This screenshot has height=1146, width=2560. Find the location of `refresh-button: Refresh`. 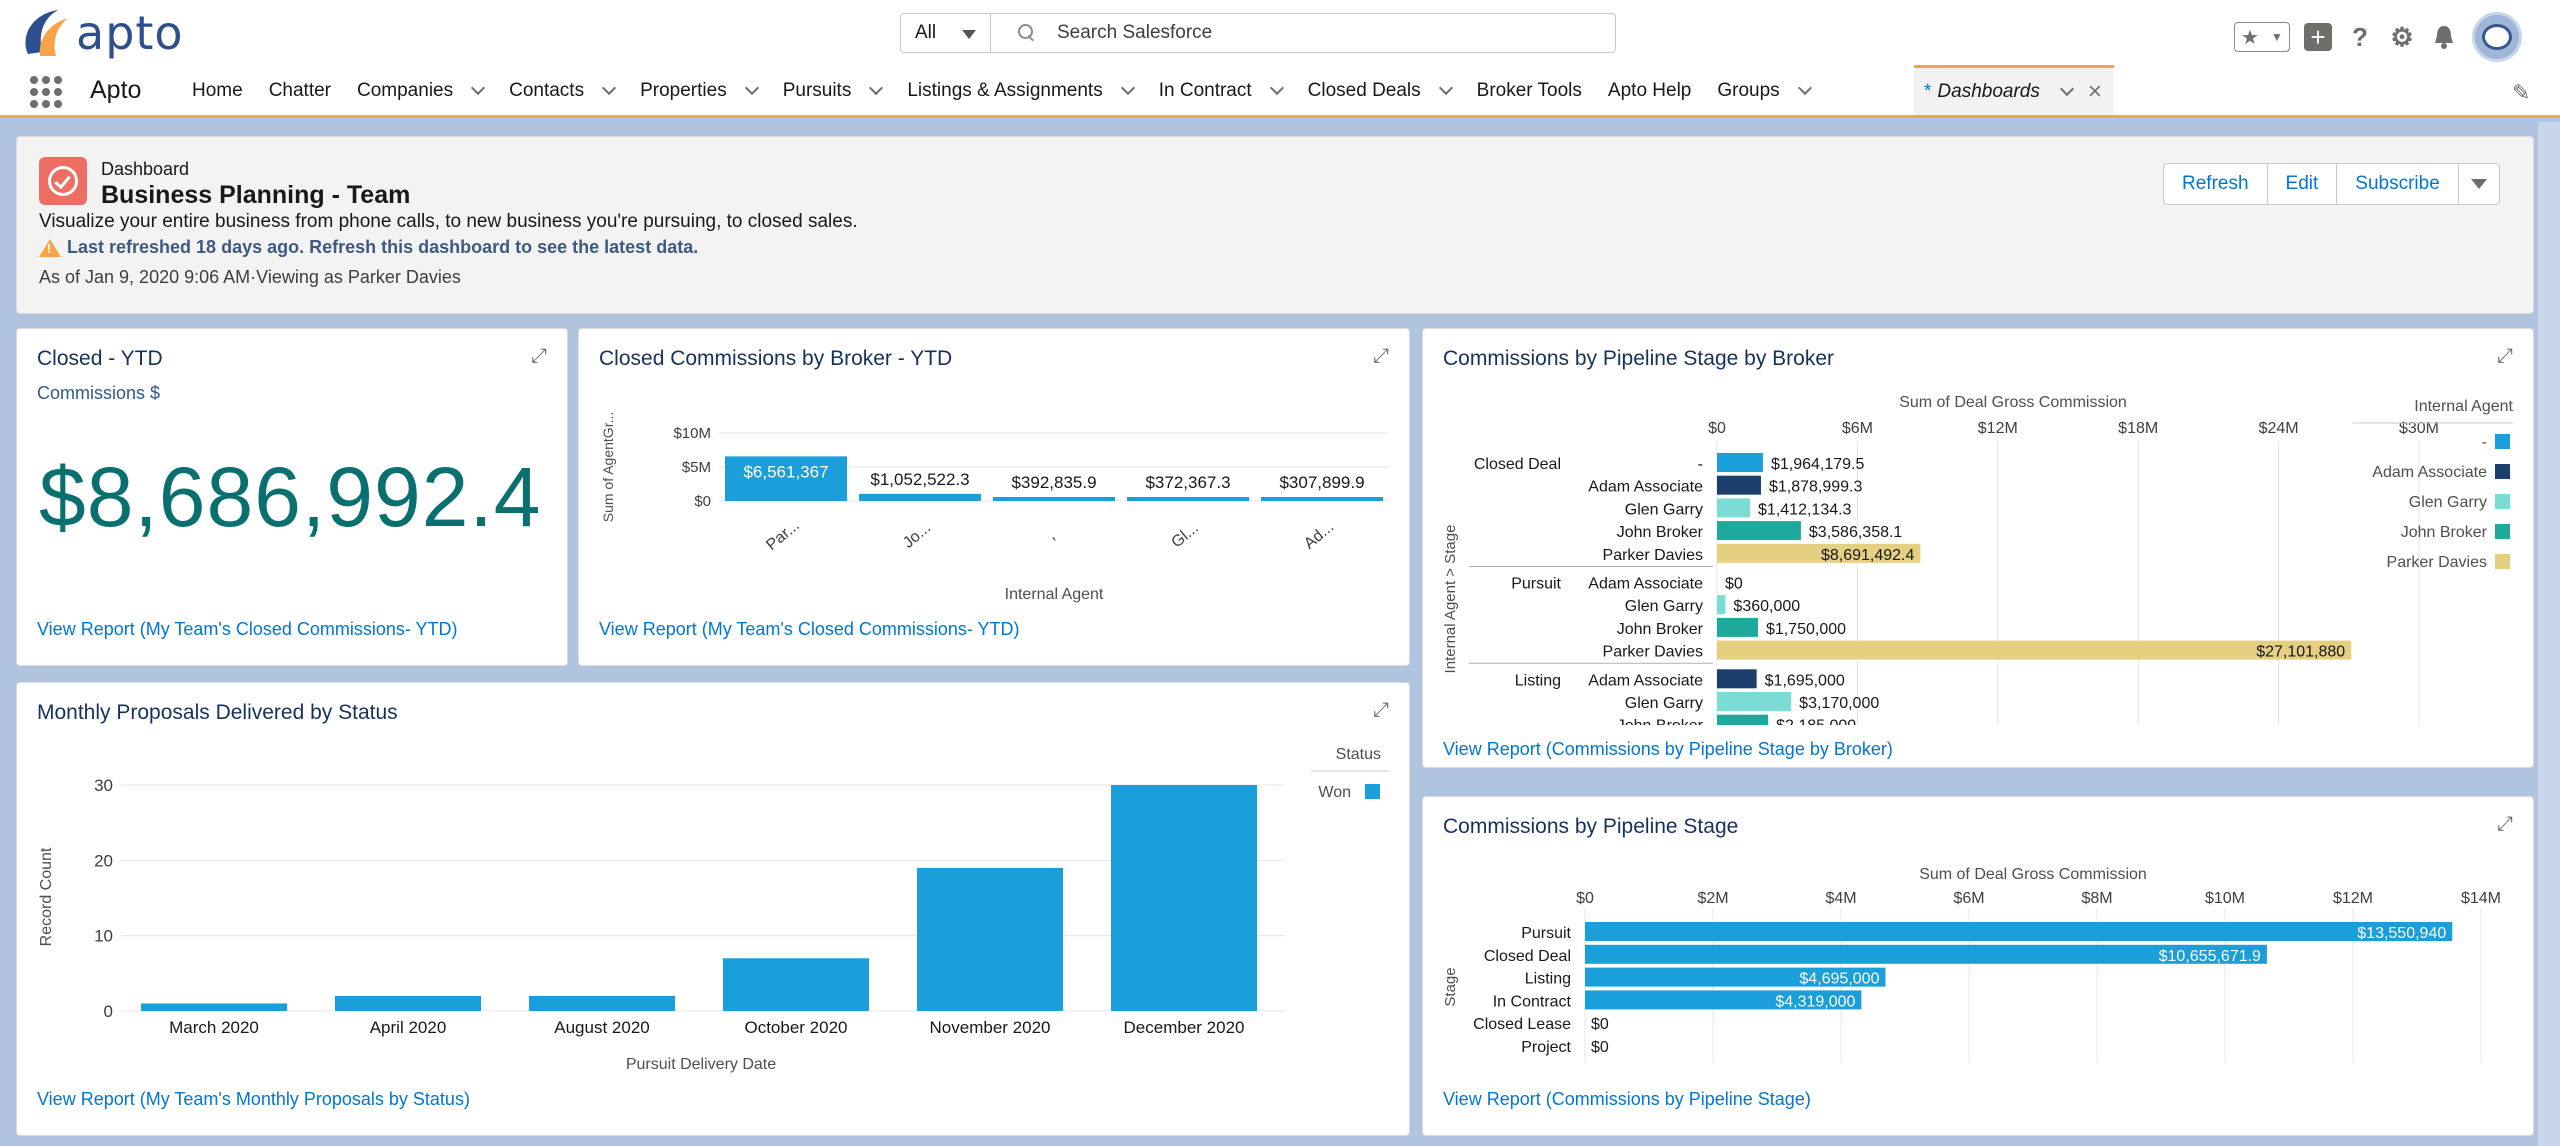

refresh-button: Refresh is located at coordinates (2215, 184).